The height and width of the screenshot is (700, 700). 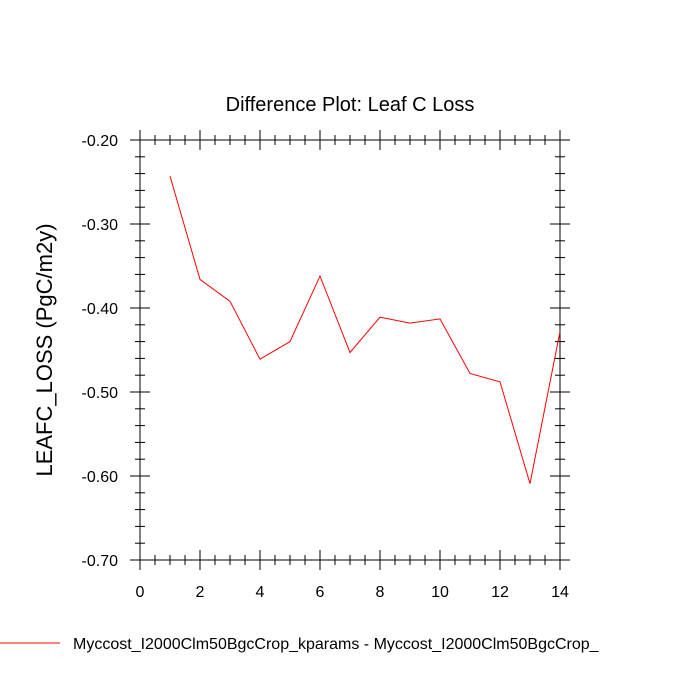 I want to click on x-tick-label: 4, so click(x=260, y=592).